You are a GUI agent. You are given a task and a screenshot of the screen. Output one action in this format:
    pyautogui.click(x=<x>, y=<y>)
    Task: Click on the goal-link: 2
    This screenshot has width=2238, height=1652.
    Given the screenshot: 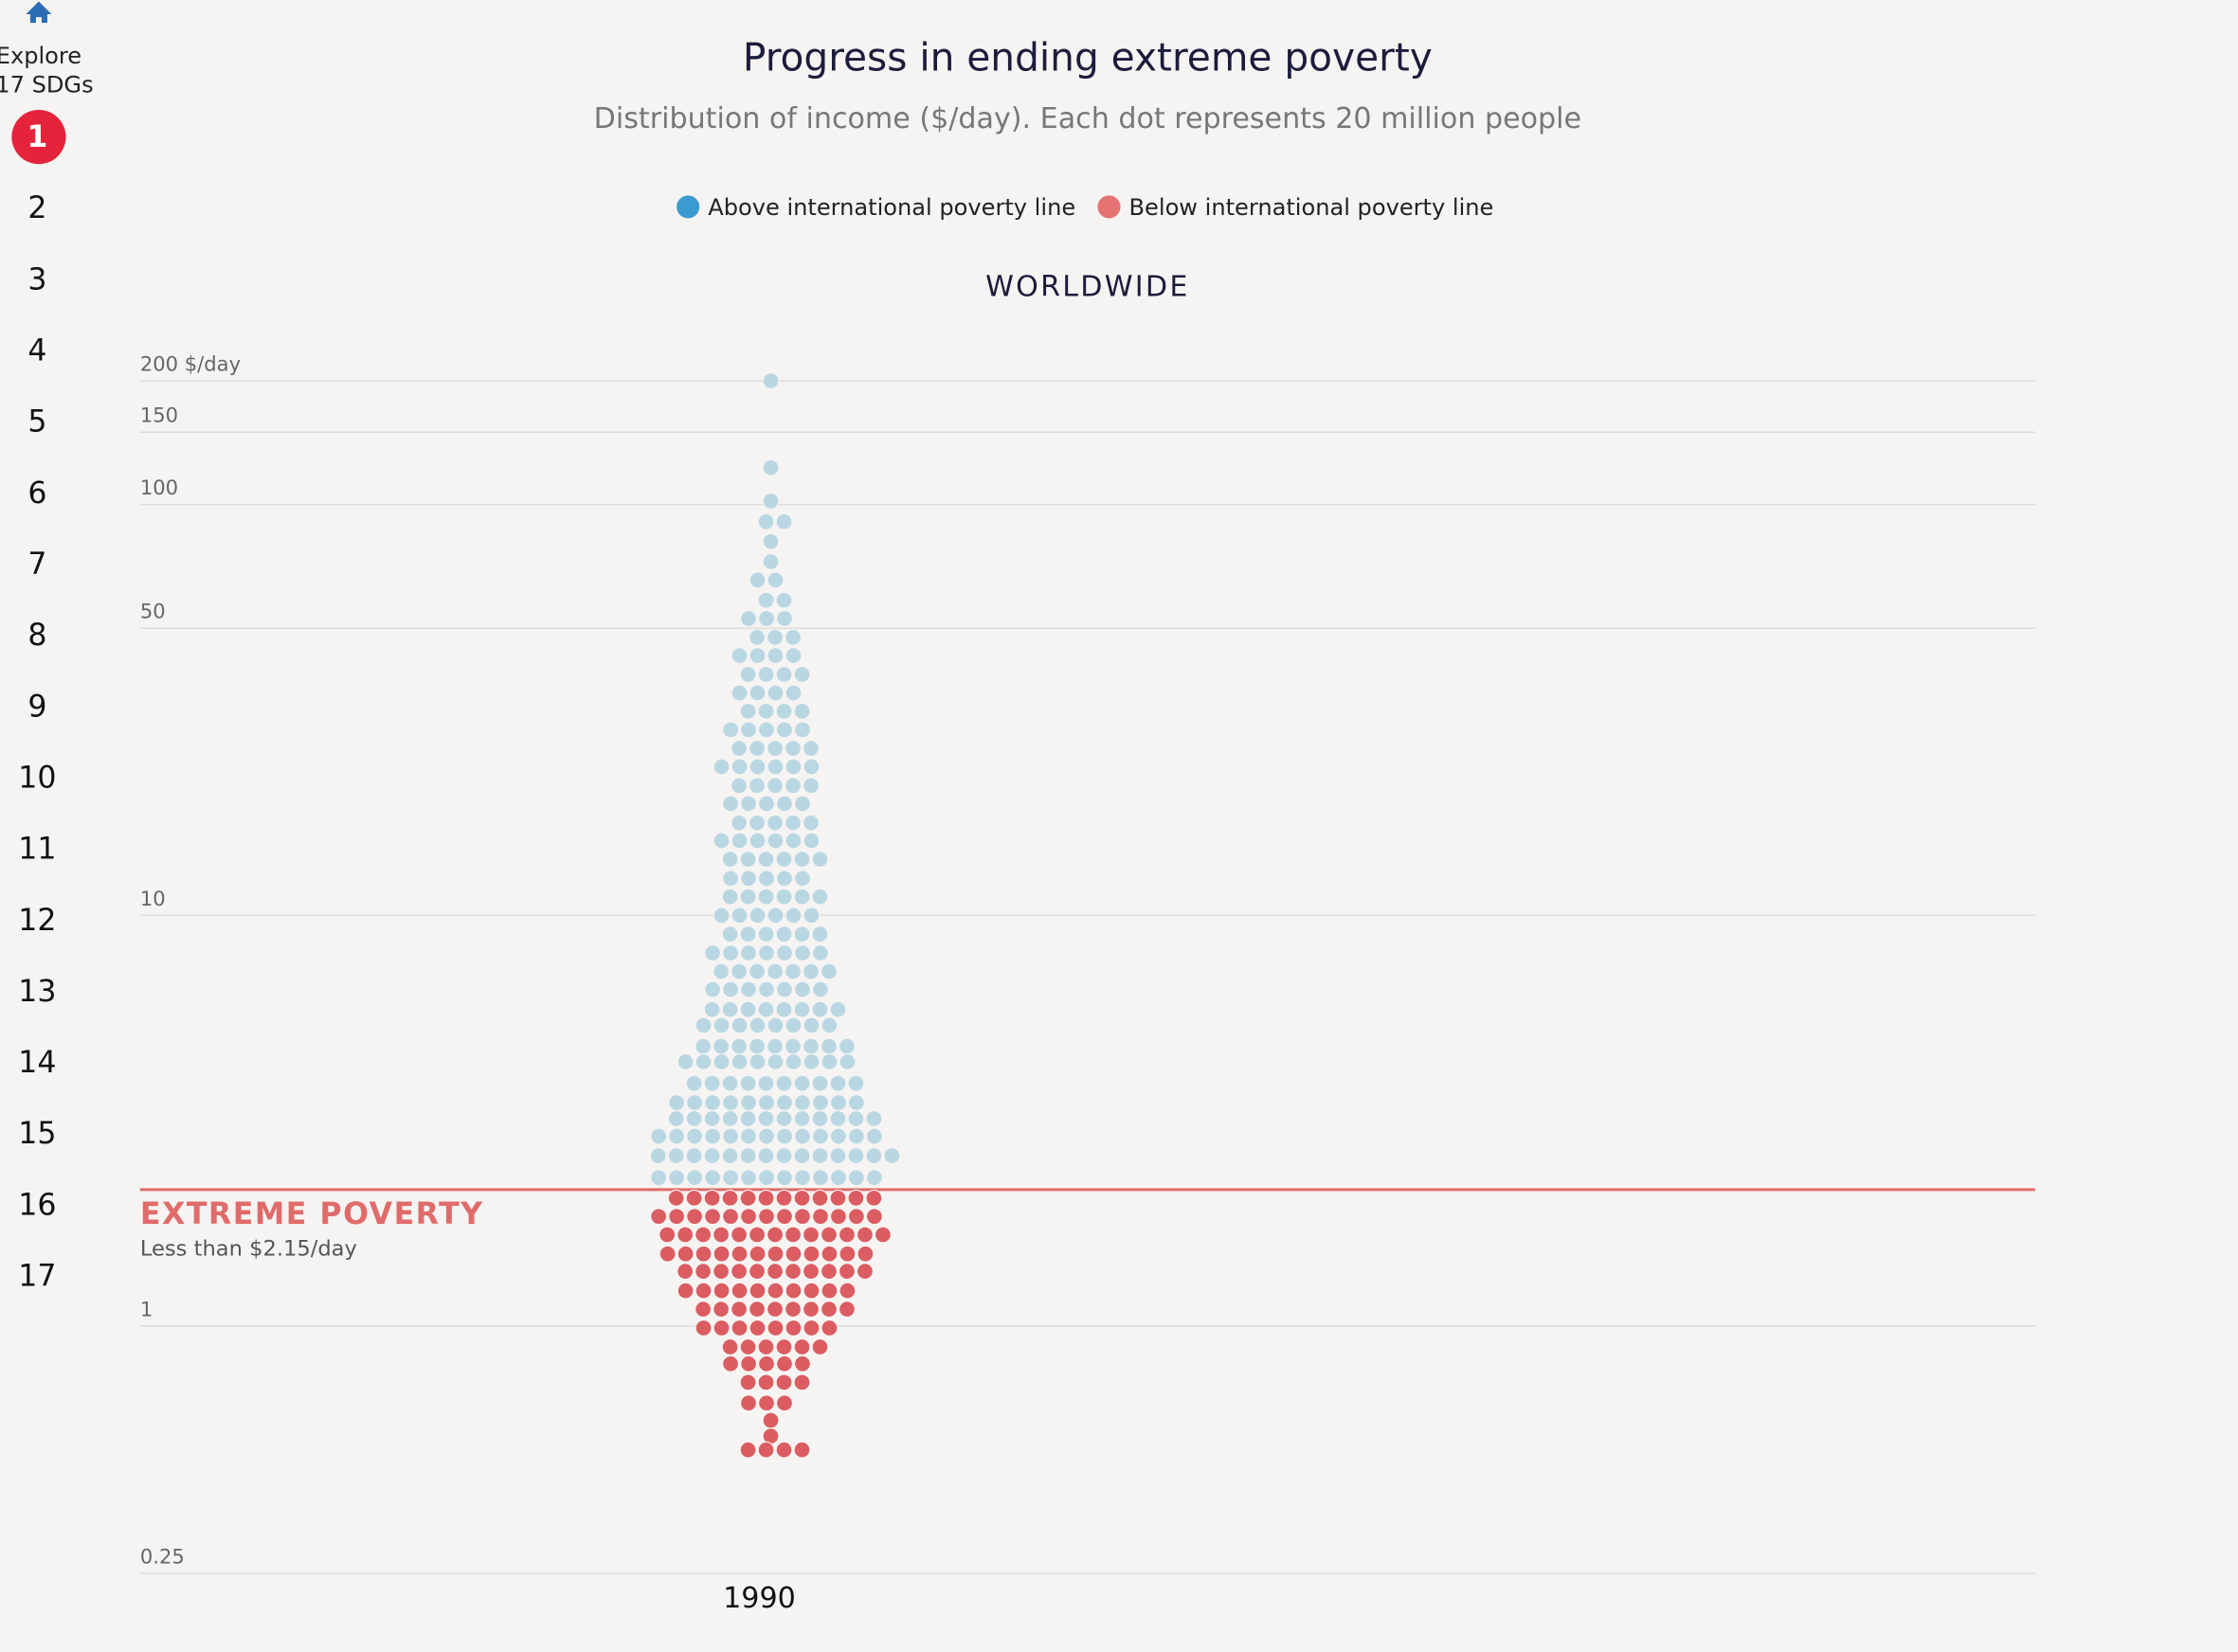 What is the action you would take?
    pyautogui.click(x=36, y=208)
    